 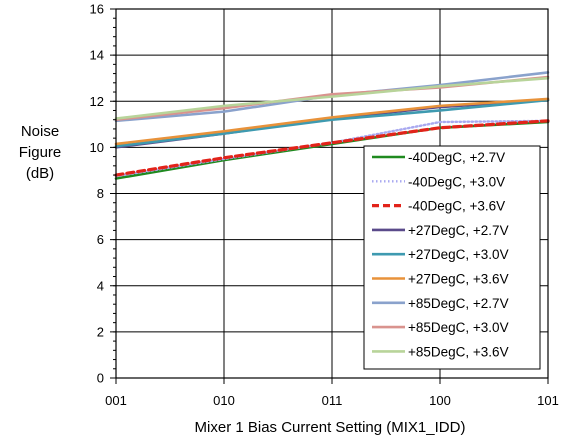 I want to click on x-tick-label: 100, so click(x=440, y=400).